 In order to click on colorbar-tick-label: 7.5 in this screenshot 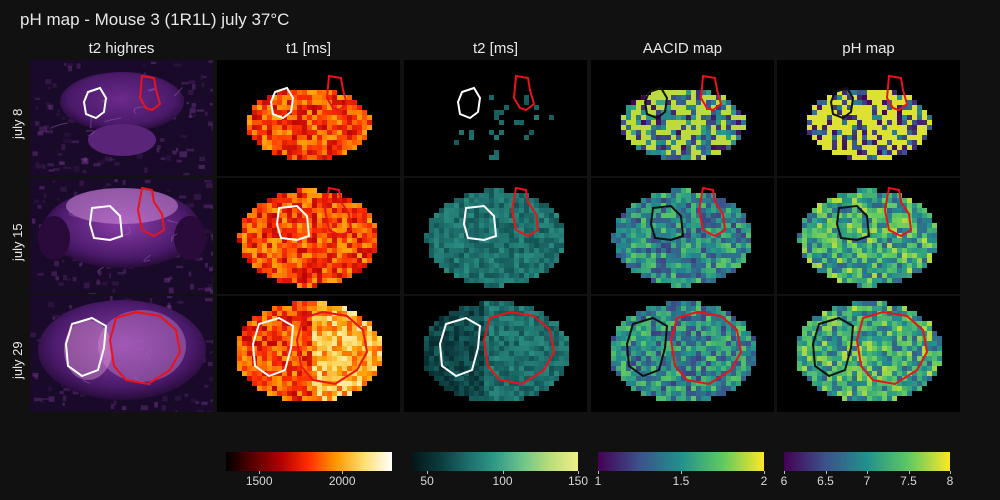, I will do `click(908, 481)`.